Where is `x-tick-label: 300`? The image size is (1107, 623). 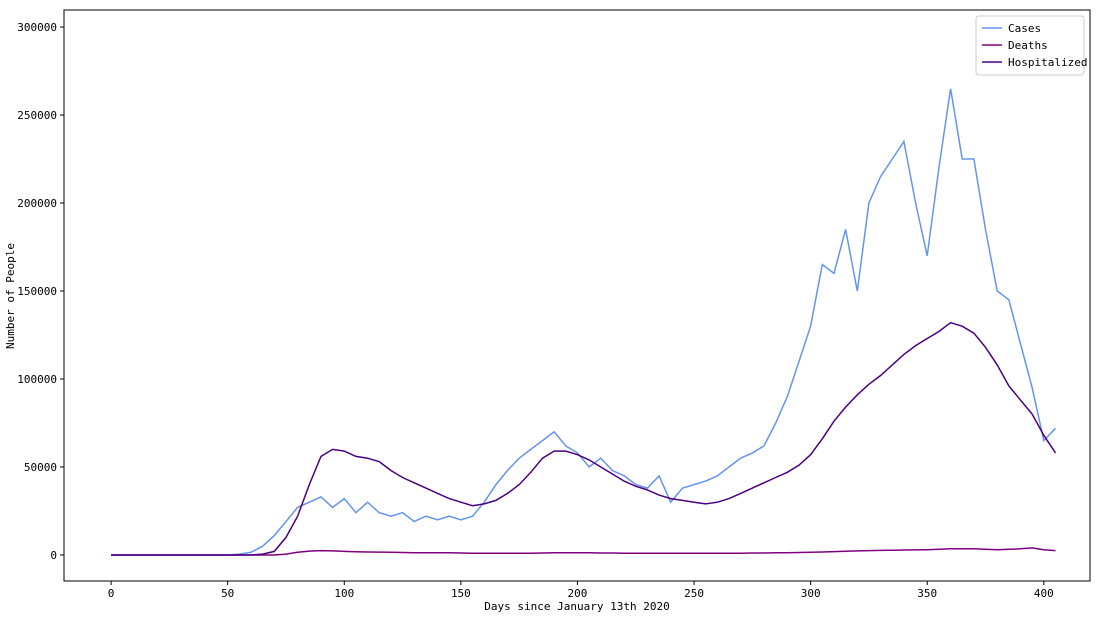
x-tick-label: 300 is located at coordinates (811, 593).